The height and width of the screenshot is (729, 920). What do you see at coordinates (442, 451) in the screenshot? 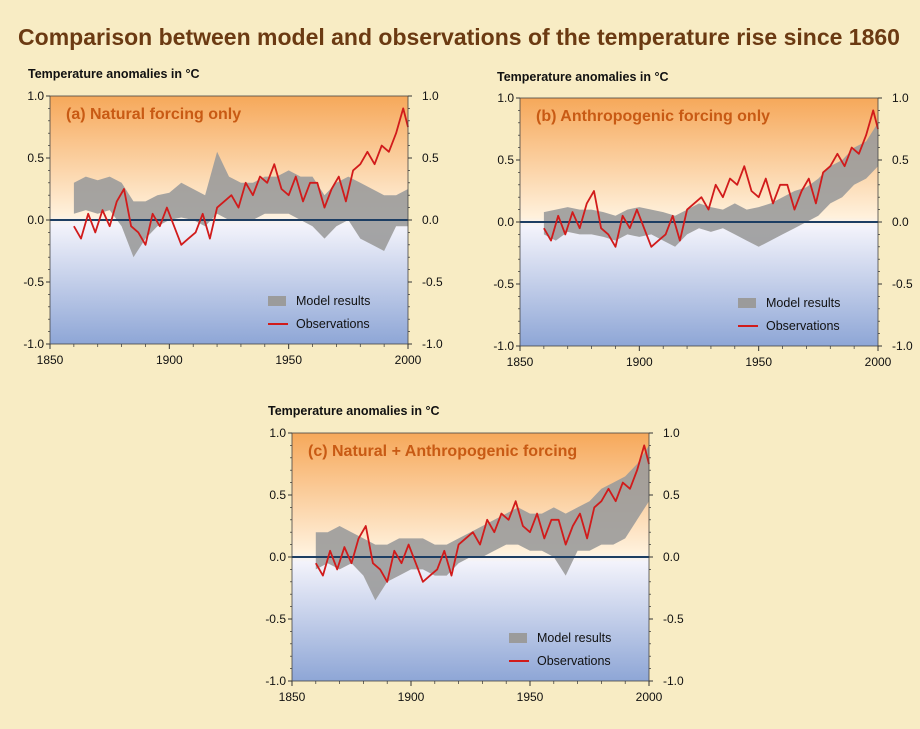
I see `panel-title: (c) Natural + Anthropogenic forcing` at bounding box center [442, 451].